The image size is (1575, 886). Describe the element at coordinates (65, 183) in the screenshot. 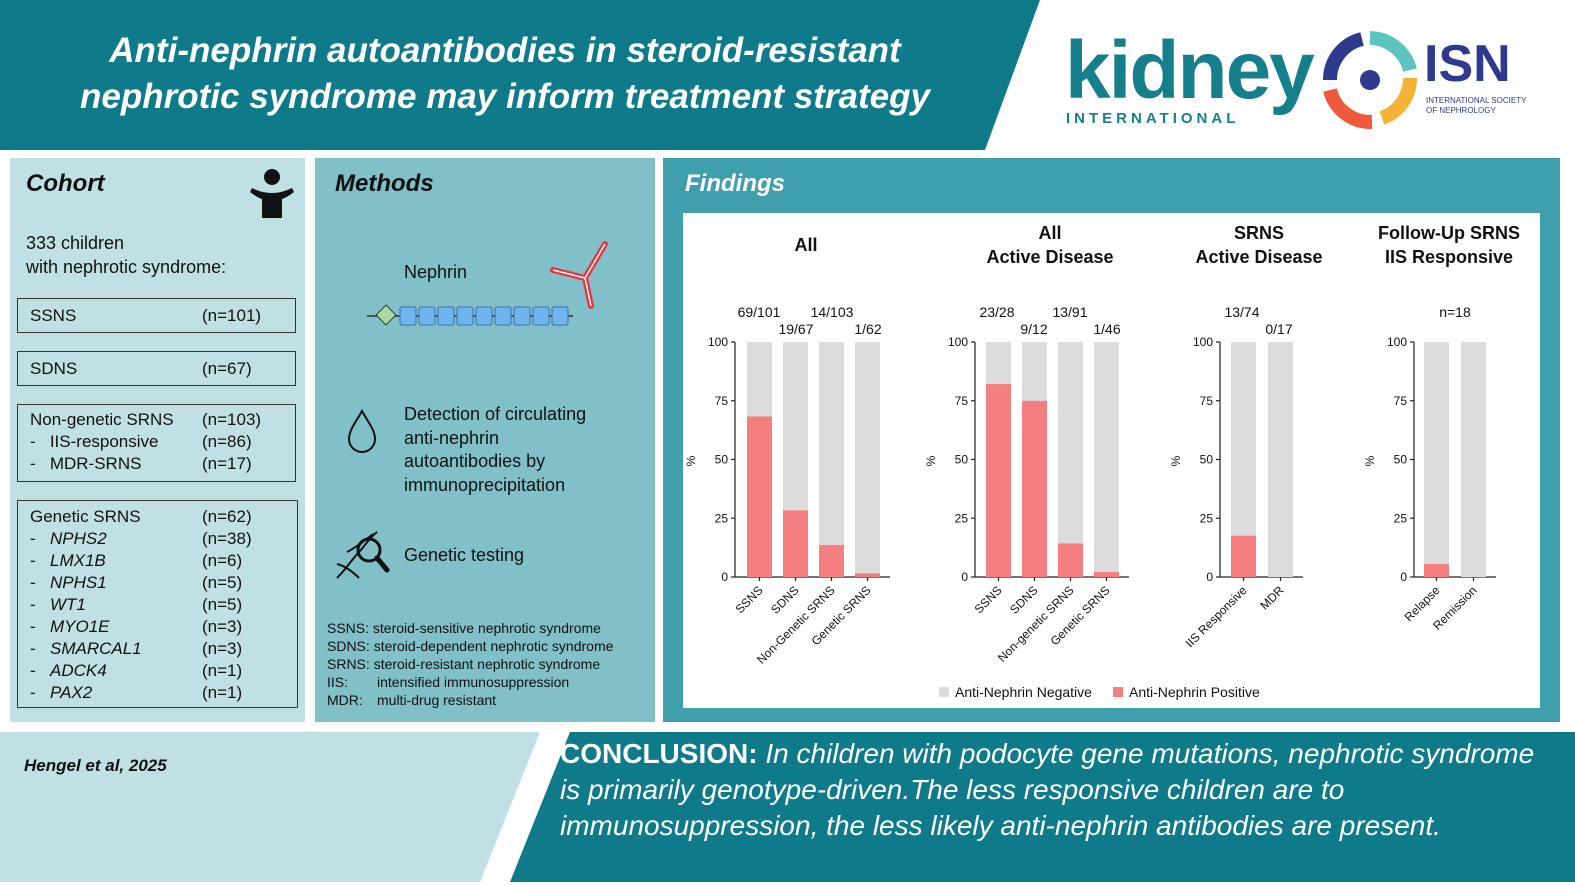

I see `cohort-title: Cohort` at that location.